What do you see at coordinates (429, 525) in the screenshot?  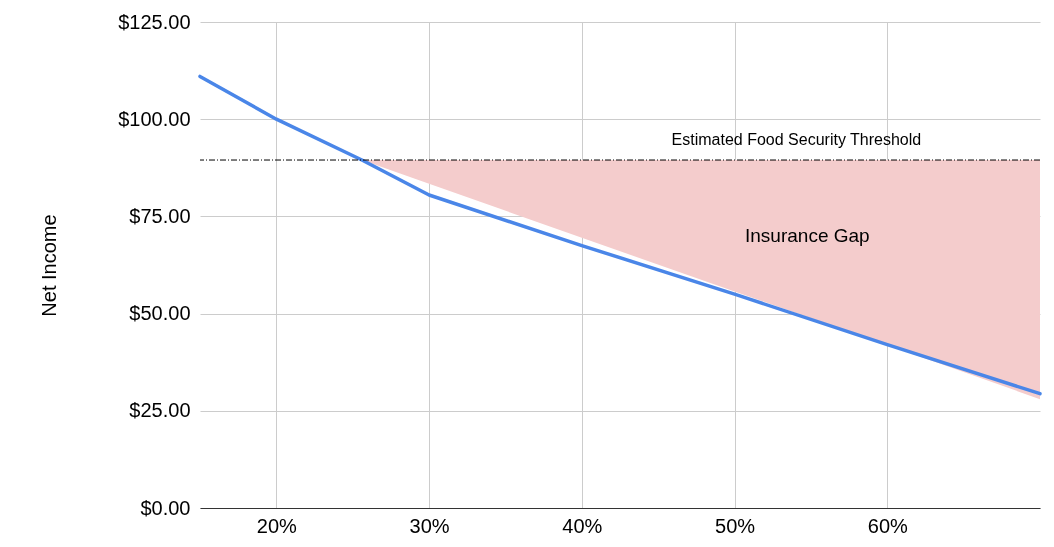 I see `x-tick-label: 30%` at bounding box center [429, 525].